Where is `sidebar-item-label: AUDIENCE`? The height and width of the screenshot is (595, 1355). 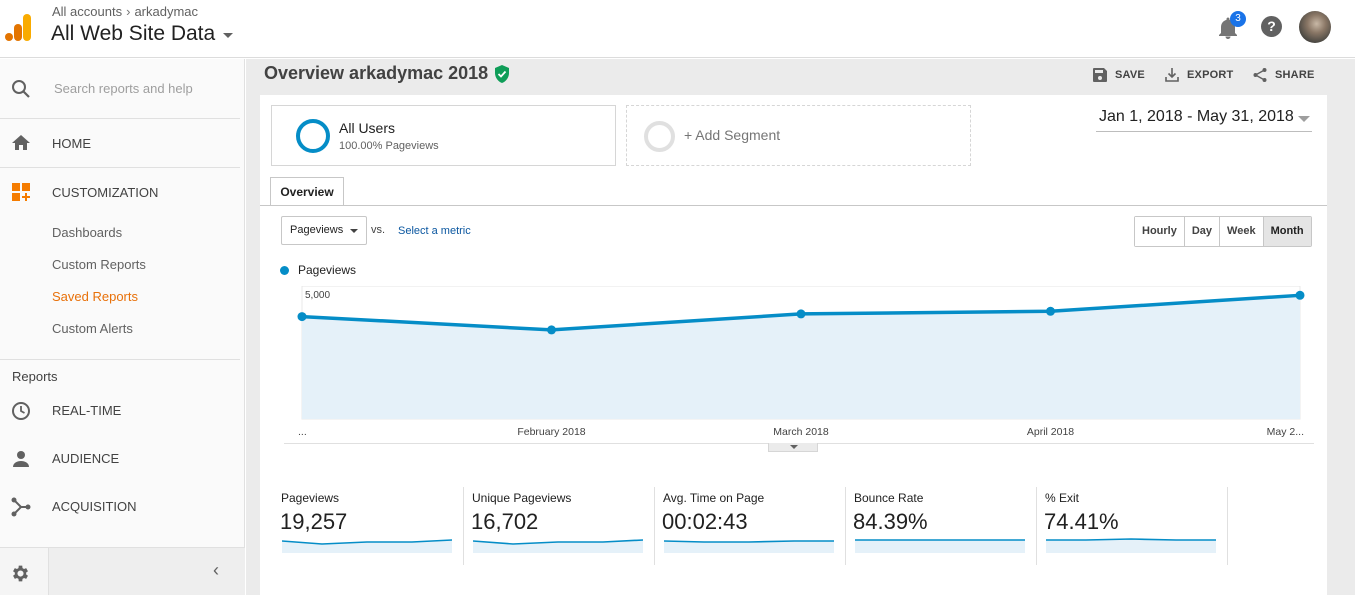 sidebar-item-label: AUDIENCE is located at coordinates (86, 458).